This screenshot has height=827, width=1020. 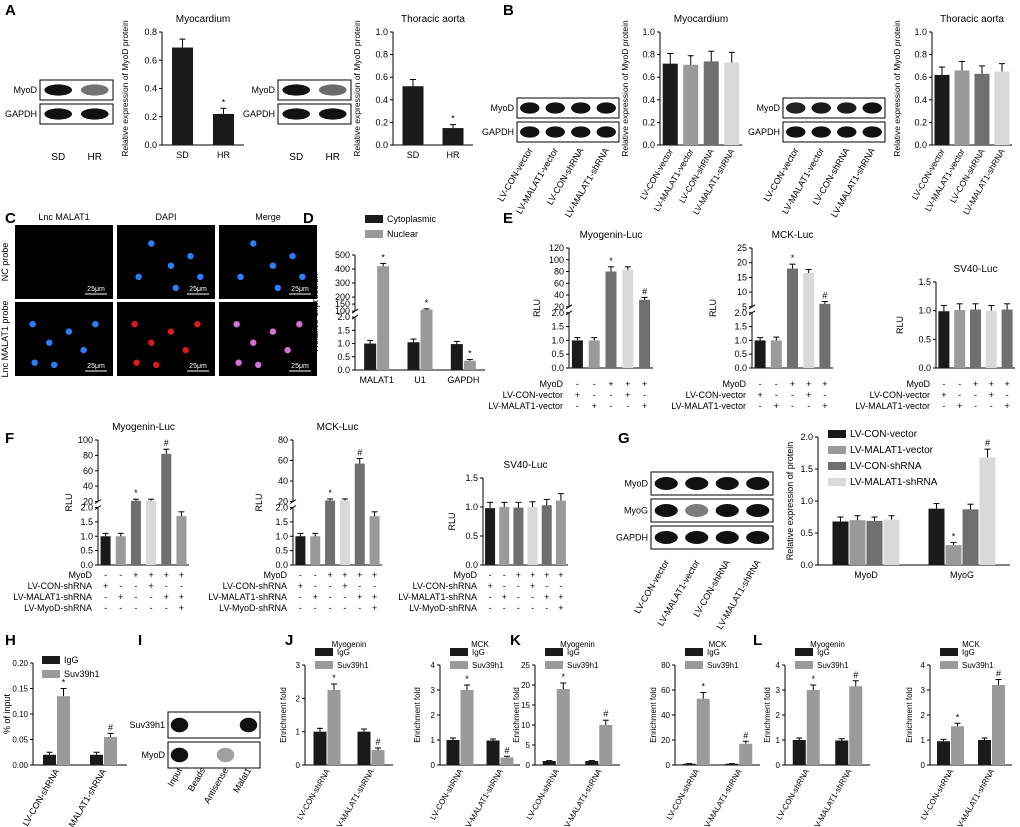 I want to click on chart-title: MCK-Luc, so click(x=793, y=235).